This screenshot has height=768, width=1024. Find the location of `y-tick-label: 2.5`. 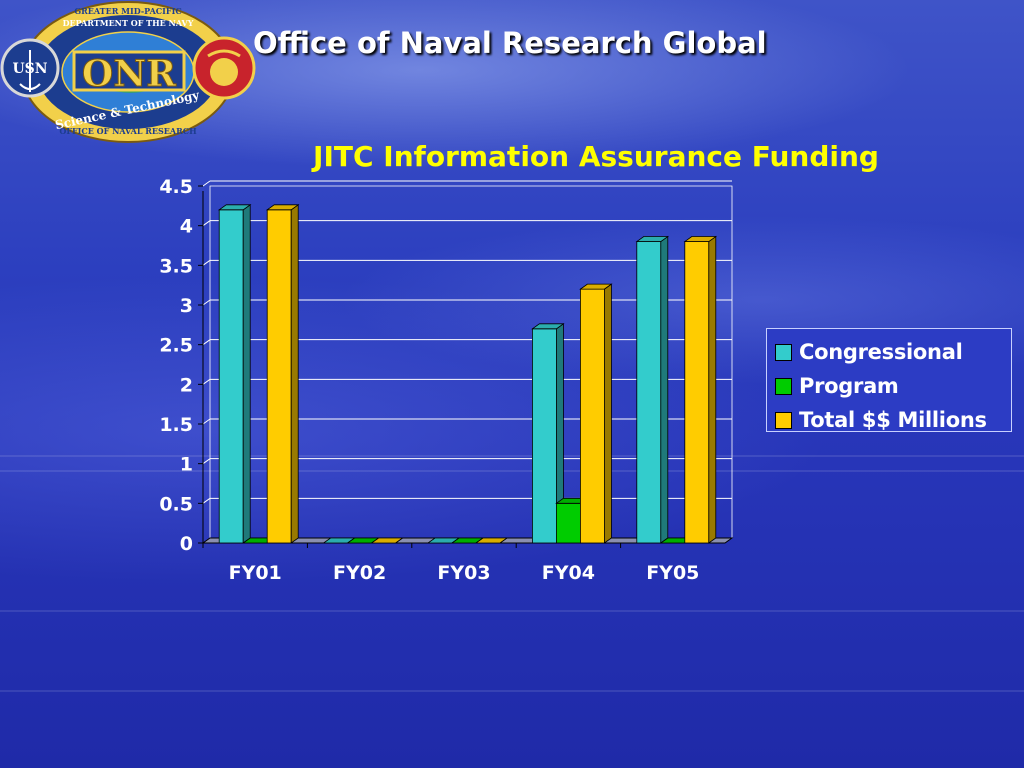

y-tick-label: 2.5 is located at coordinates (176, 346).